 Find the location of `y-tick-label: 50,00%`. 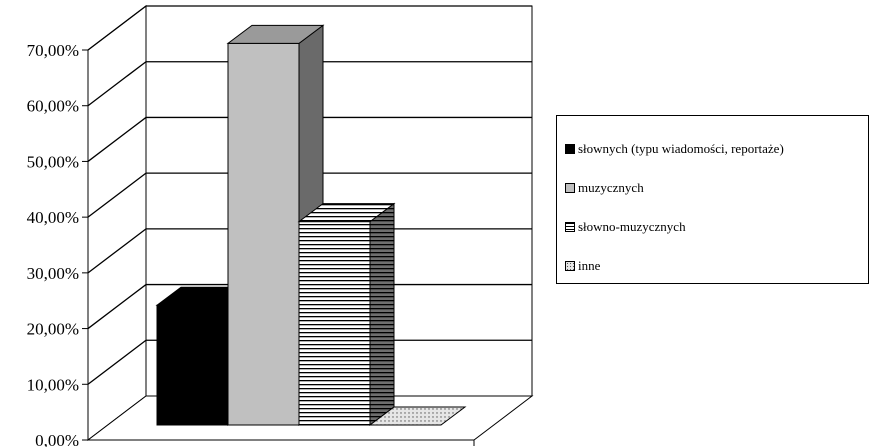

y-tick-label: 50,00% is located at coordinates (53, 161).